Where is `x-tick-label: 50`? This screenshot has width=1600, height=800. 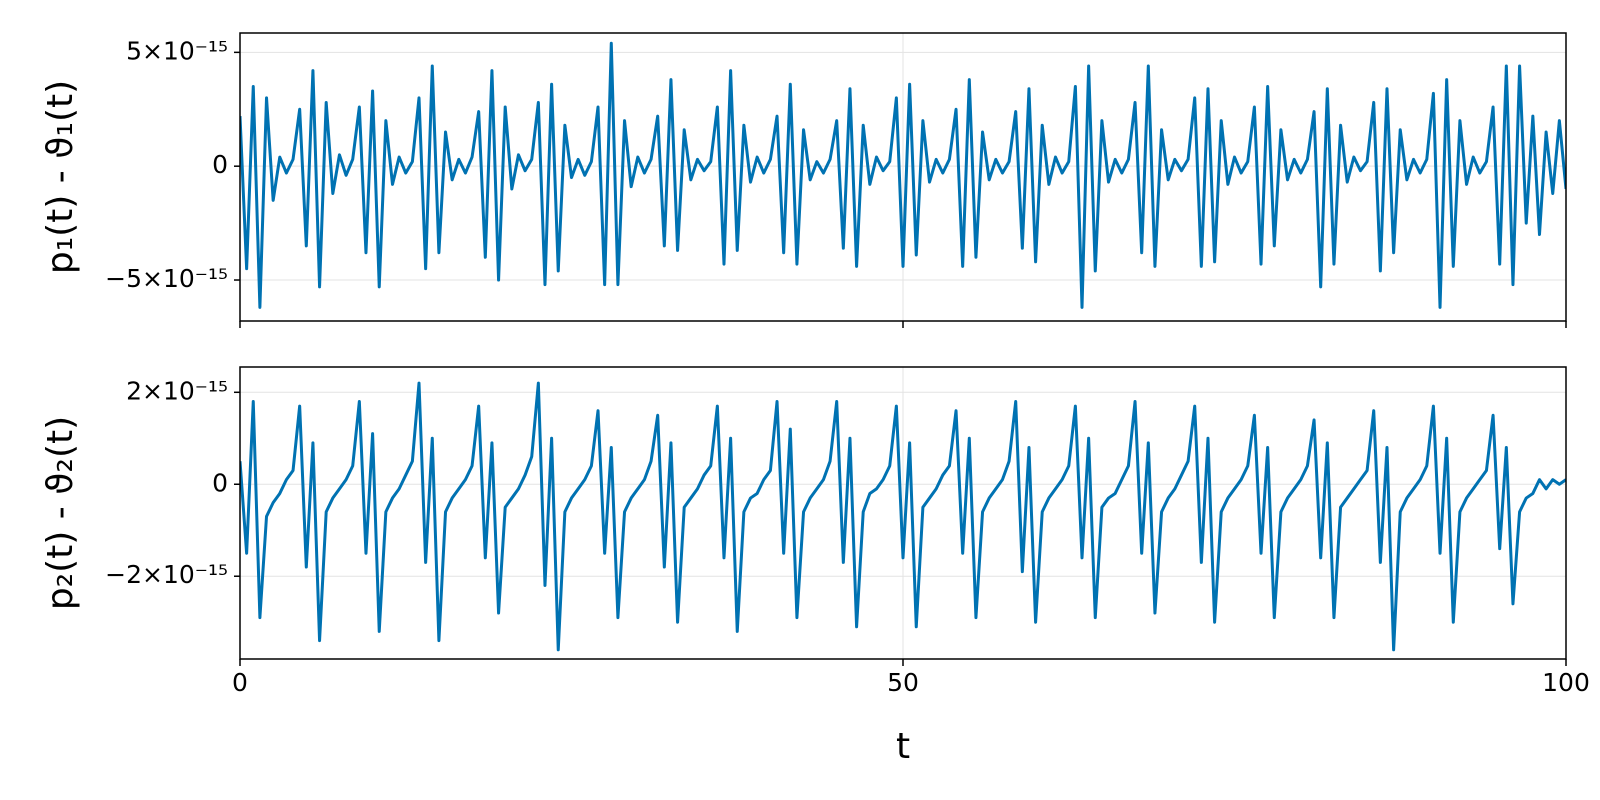 x-tick-label: 50 is located at coordinates (903, 682).